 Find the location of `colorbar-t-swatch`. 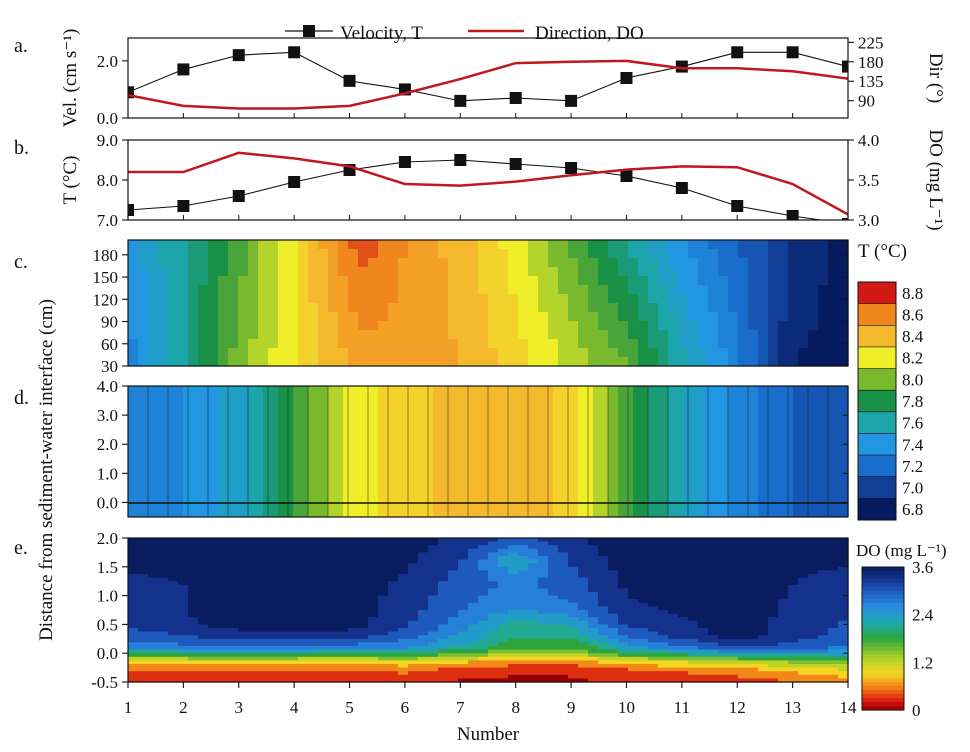

colorbar-t-swatch is located at coordinates (877, 422).